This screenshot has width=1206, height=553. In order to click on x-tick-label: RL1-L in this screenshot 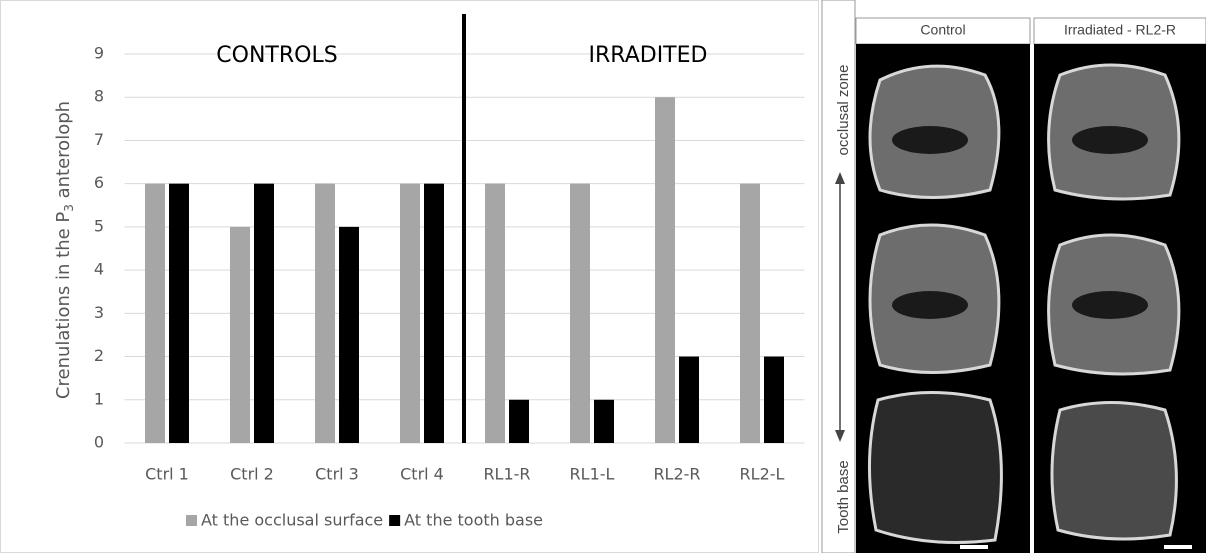, I will do `click(592, 474)`.